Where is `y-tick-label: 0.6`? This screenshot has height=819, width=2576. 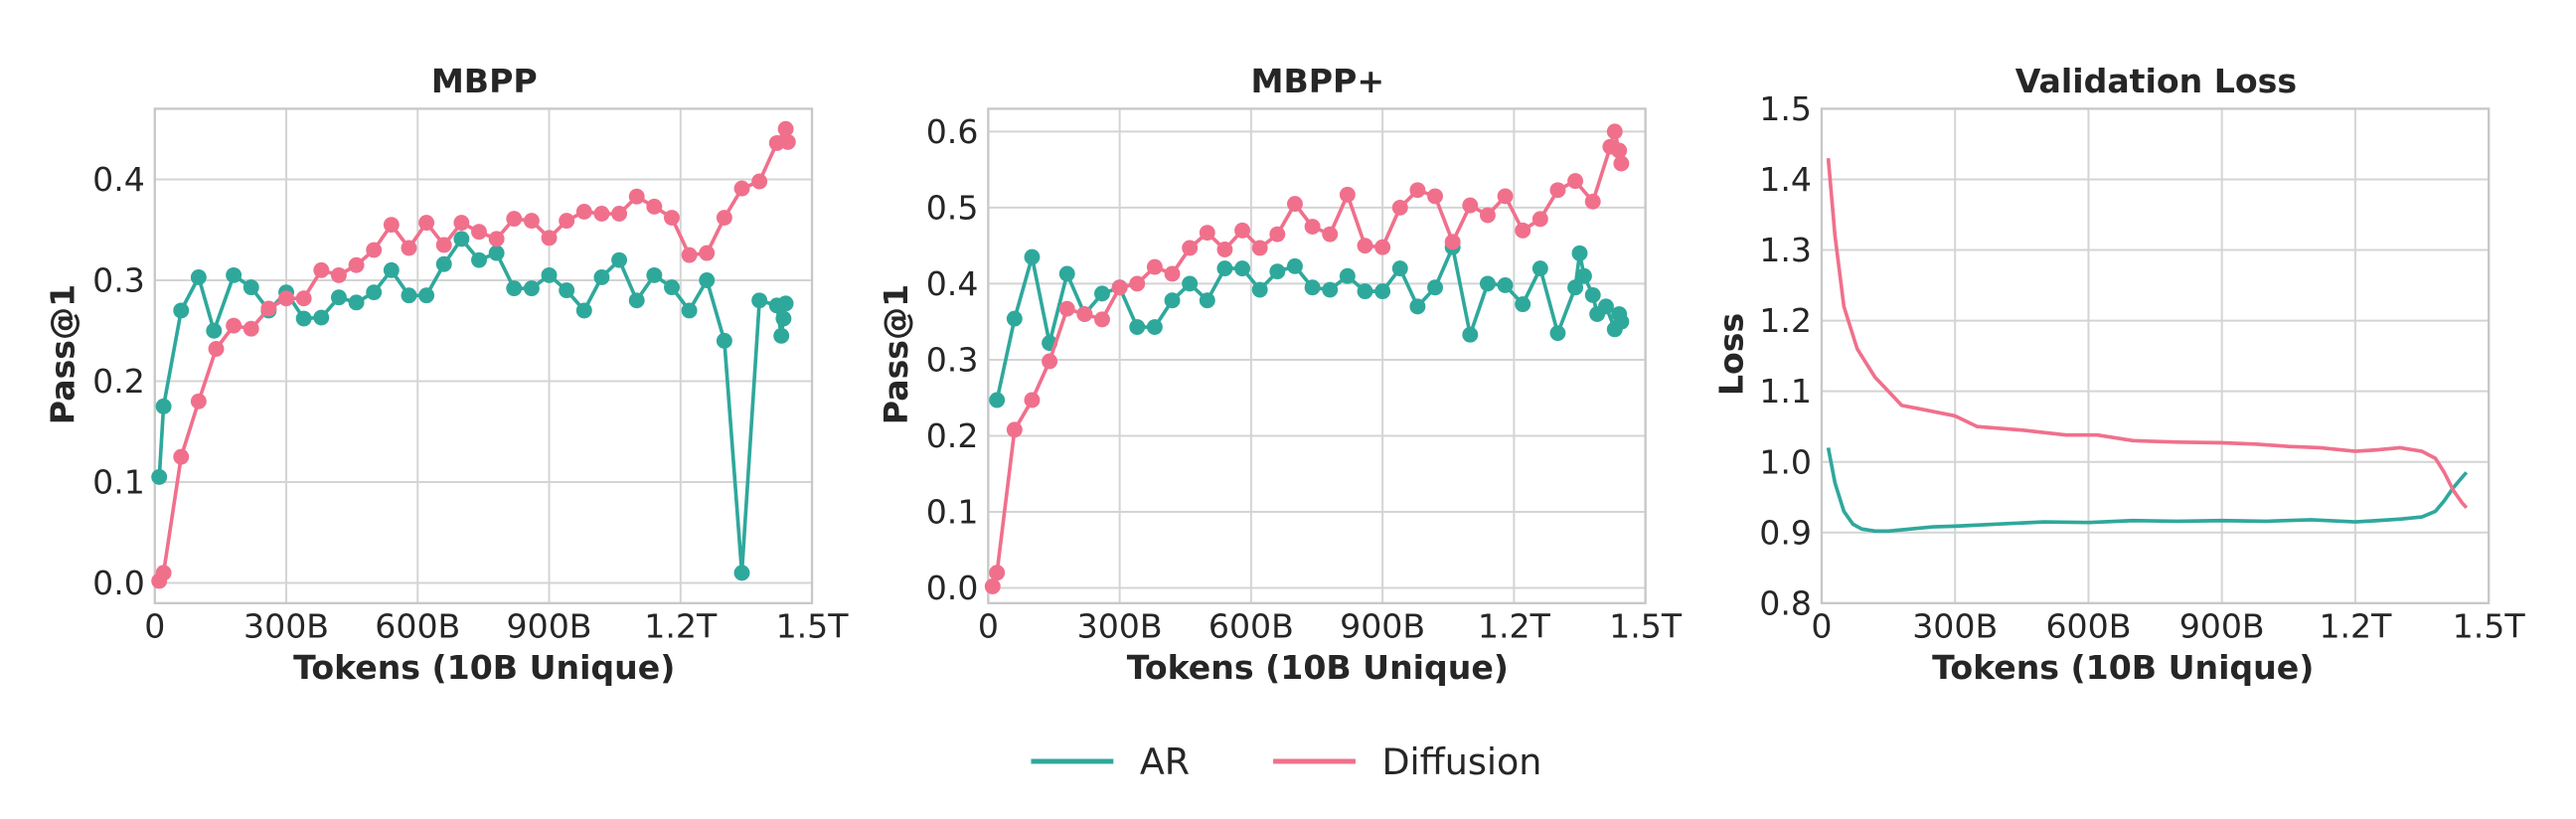
y-tick-label: 0.6 is located at coordinates (952, 131).